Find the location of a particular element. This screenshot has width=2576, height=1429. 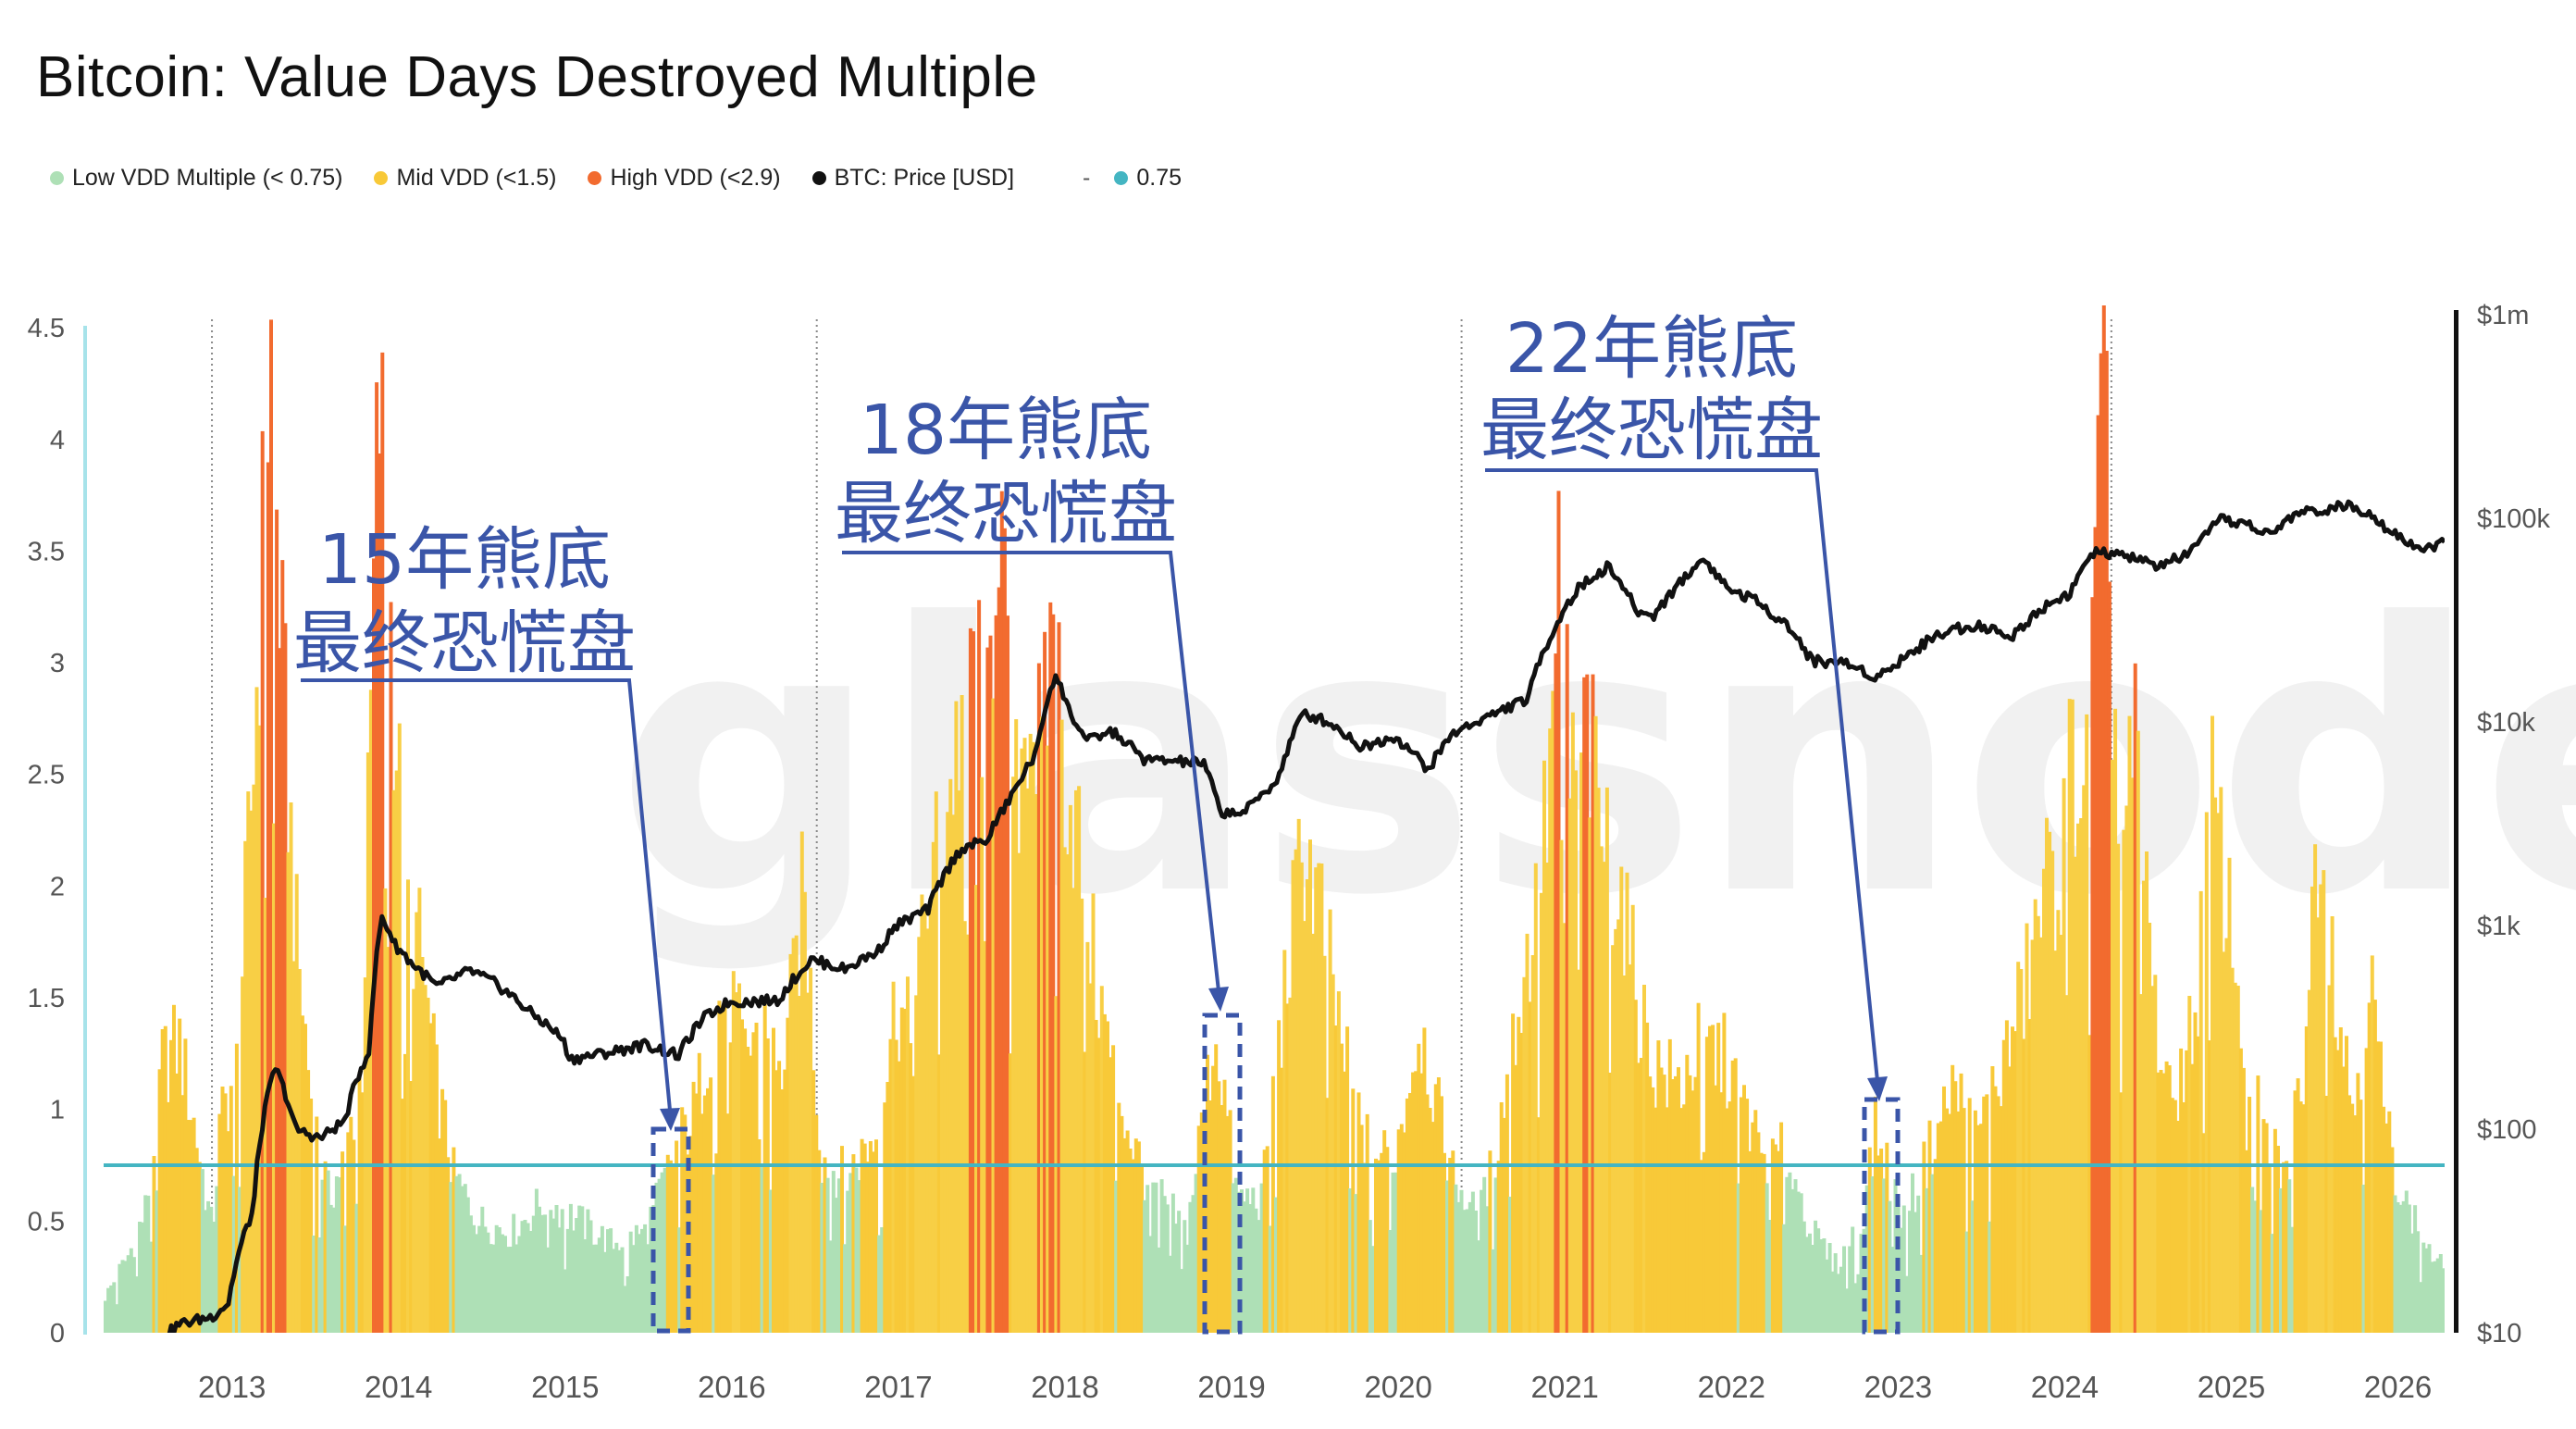

legend-item-low-vdd: Low VDD Multiple (< 0.75) is located at coordinates (196, 179).